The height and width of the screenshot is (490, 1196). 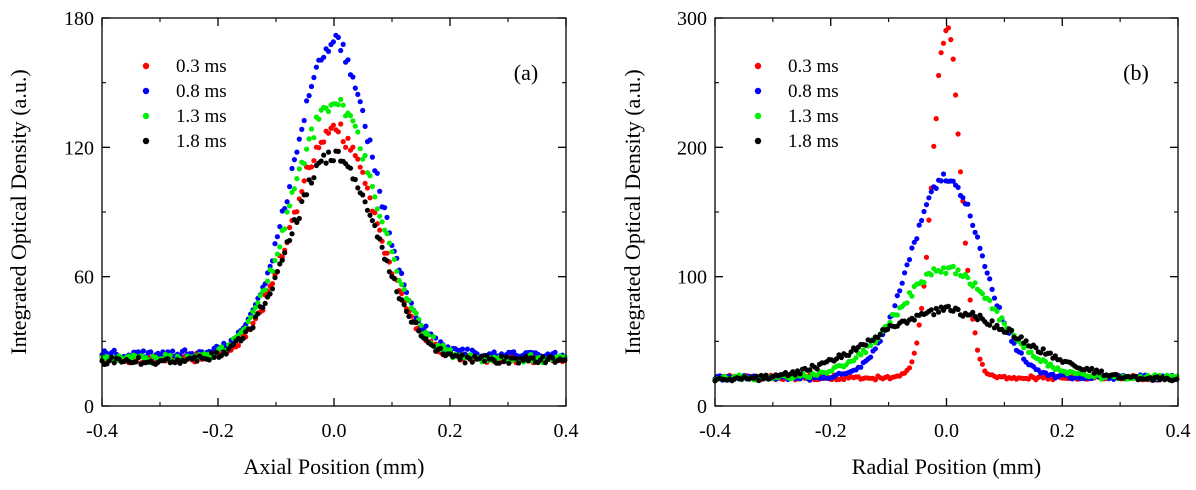 I want to click on y-tick-label: 180, so click(x=79, y=19).